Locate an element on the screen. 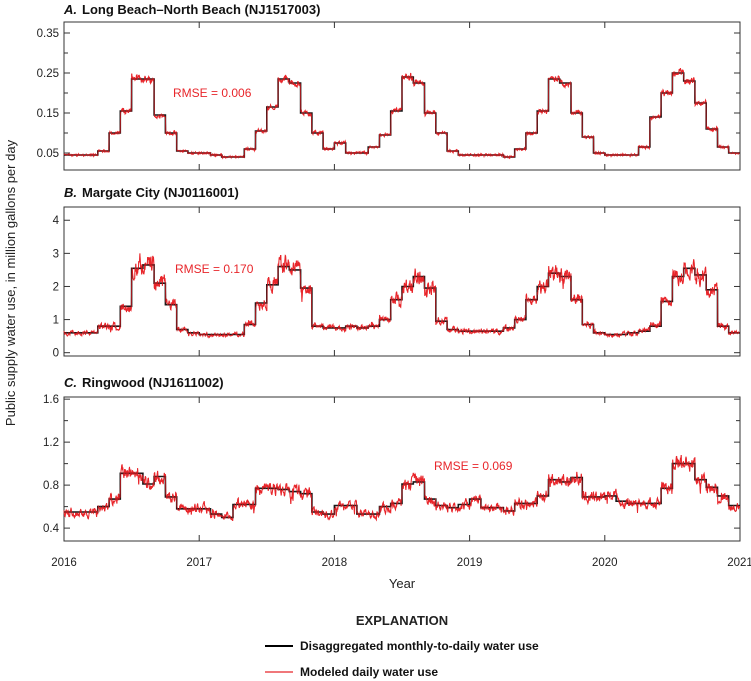 The height and width of the screenshot is (681, 751). x-tick-label: 2016 is located at coordinates (64, 563).